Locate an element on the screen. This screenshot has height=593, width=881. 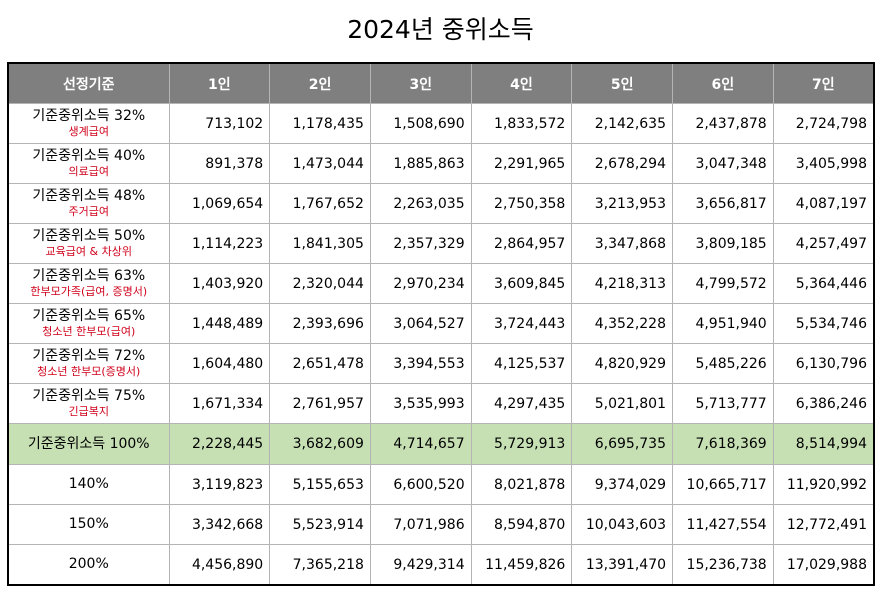
income-value-cell: 2,437,878 is located at coordinates (723, 123).